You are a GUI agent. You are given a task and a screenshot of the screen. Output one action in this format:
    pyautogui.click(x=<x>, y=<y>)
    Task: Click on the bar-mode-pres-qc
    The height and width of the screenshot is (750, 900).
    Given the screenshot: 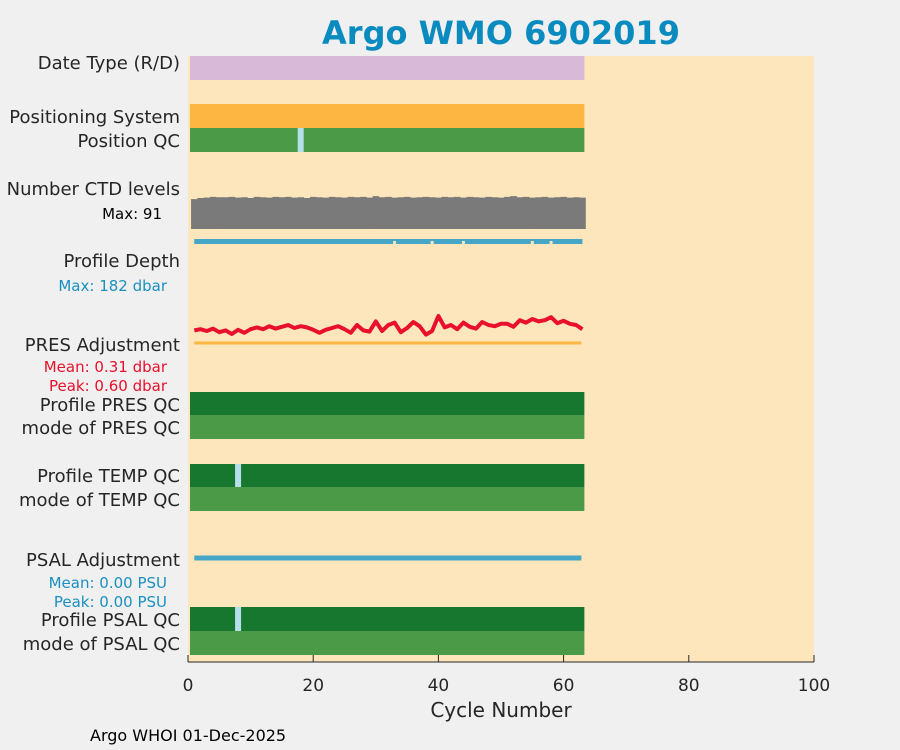 What is the action you would take?
    pyautogui.click(x=387, y=427)
    